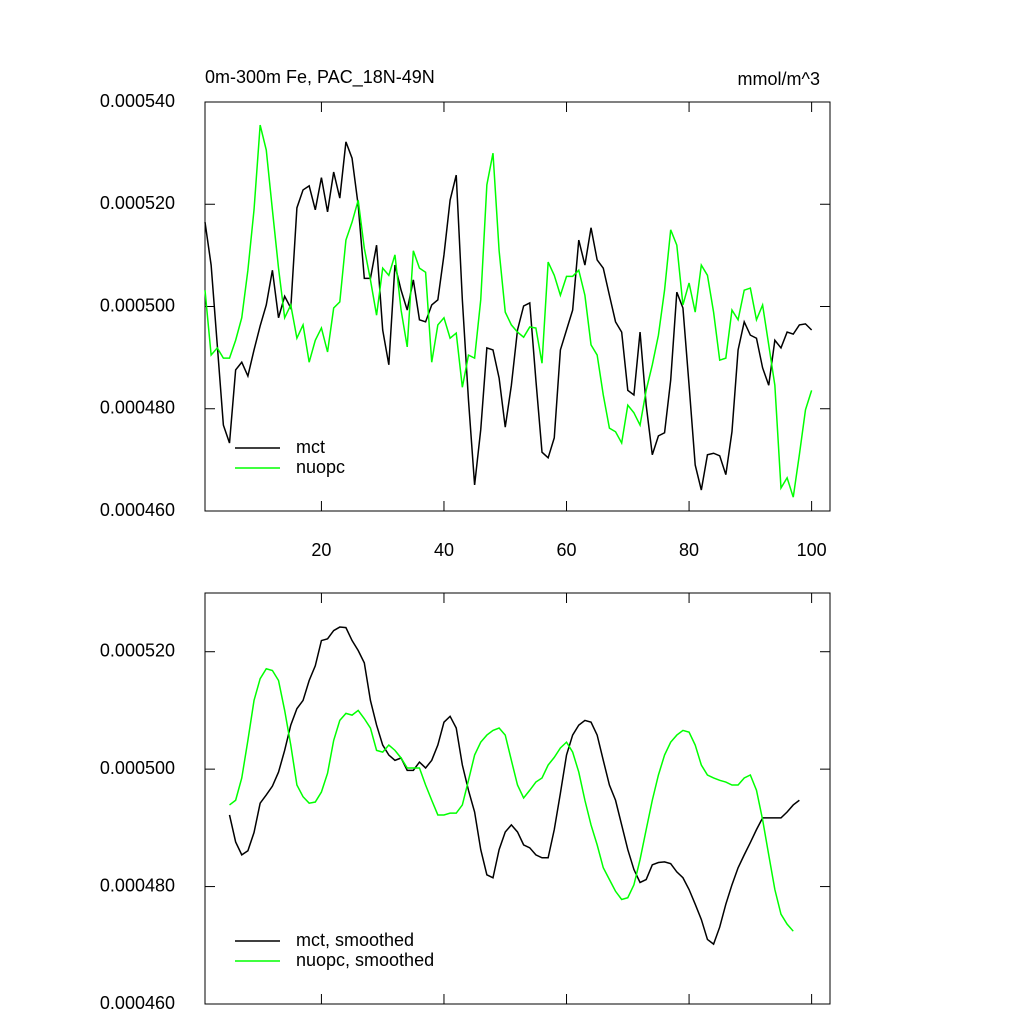  What do you see at coordinates (355, 940) in the screenshot?
I see `legend-label: mct, smoothed` at bounding box center [355, 940].